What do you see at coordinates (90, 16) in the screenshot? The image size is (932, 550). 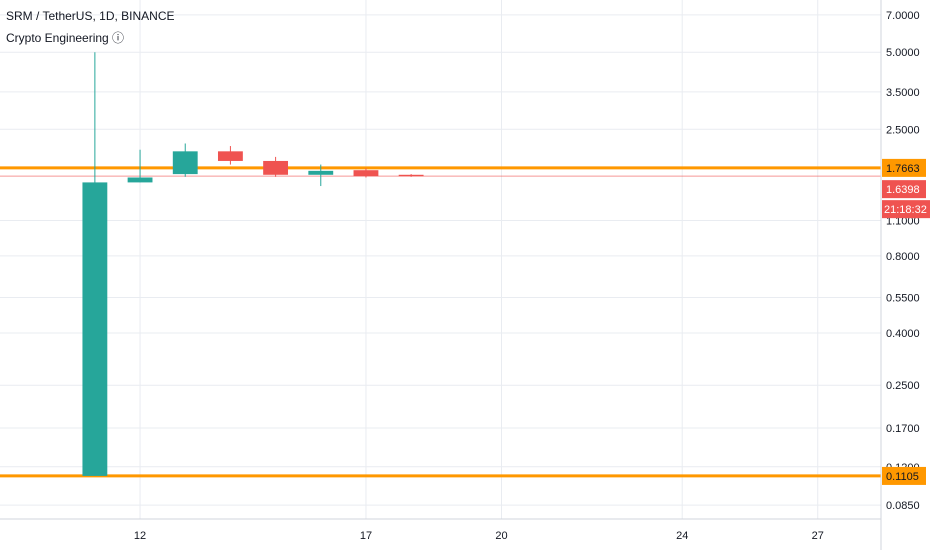 I see `symbol-title: SRM / TetherUS, 1D, BINANCE` at bounding box center [90, 16].